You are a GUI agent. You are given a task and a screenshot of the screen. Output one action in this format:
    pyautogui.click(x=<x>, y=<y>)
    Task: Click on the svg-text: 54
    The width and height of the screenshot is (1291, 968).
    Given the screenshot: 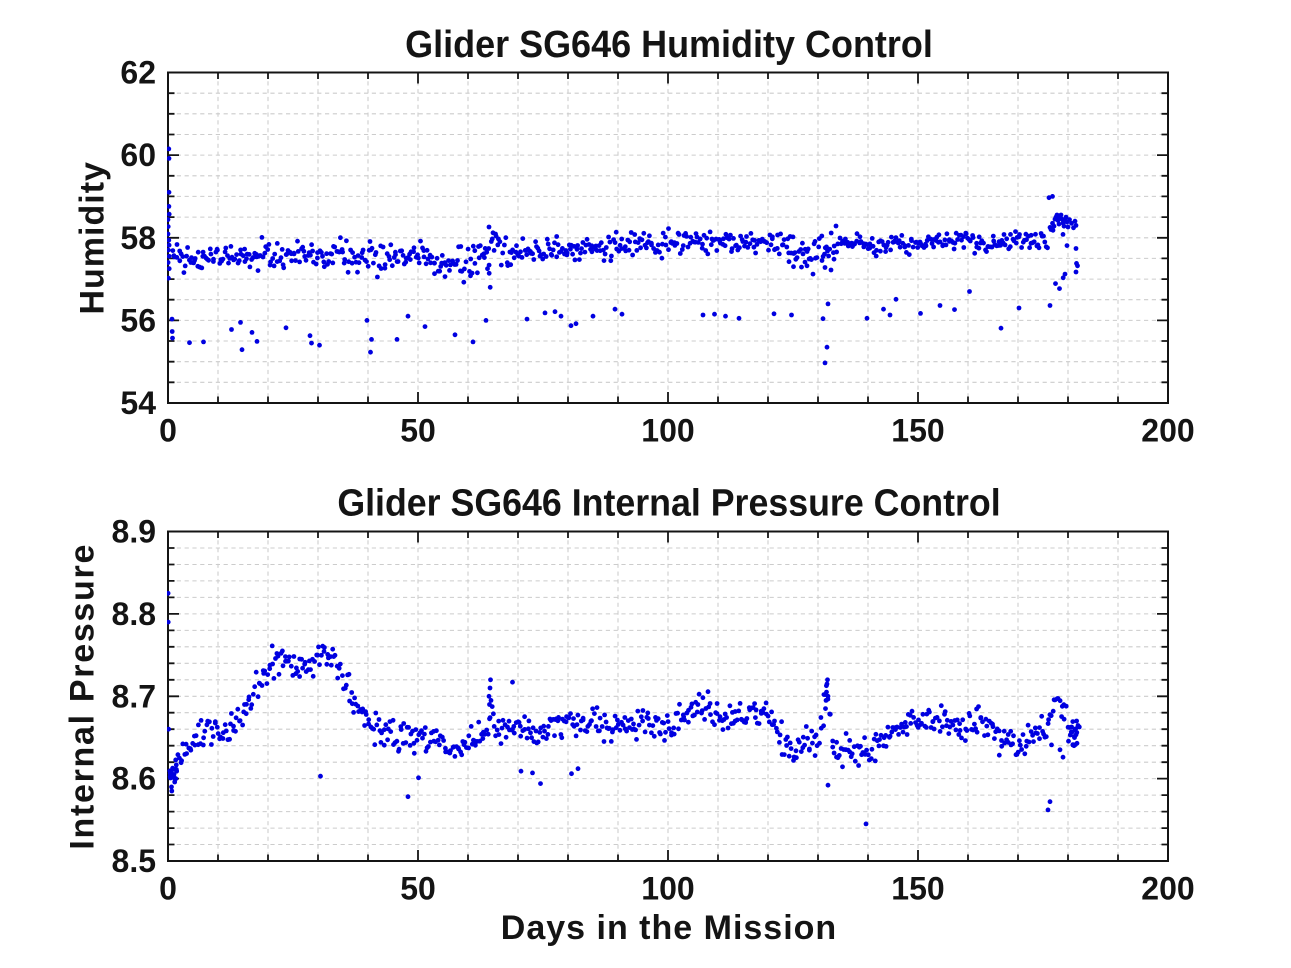 What is the action you would take?
    pyautogui.click(x=138, y=403)
    